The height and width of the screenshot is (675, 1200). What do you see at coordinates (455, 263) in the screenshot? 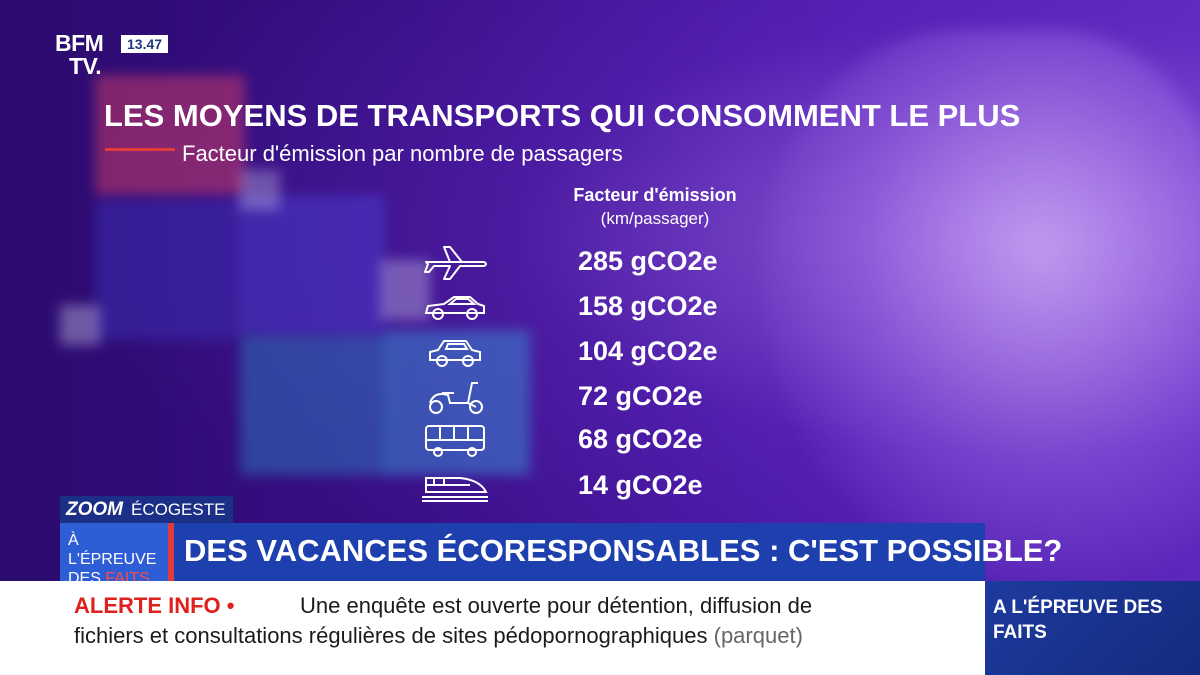
I see `airplane-icon` at bounding box center [455, 263].